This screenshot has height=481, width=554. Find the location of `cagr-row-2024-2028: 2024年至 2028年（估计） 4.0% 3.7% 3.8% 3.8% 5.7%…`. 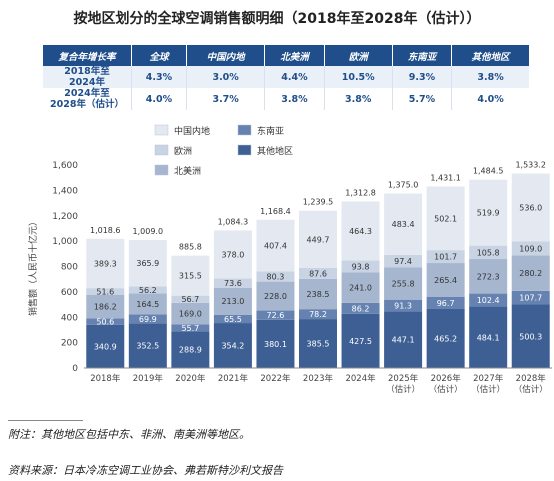

cagr-row-2024-2028: 2024年至 2028年（估计） 4.0% 3.7% 3.8% 3.8% 5.7%… is located at coordinates (286, 99).